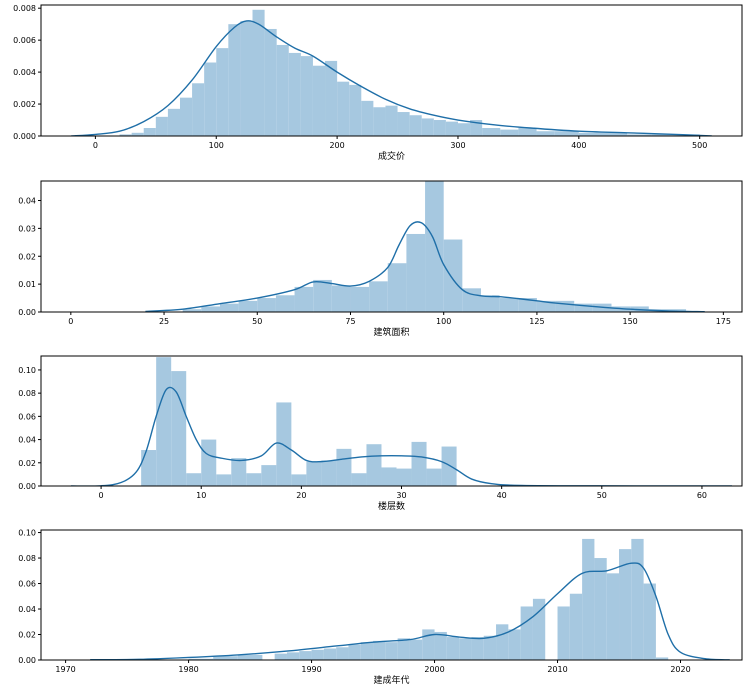  What do you see at coordinates (27, 584) in the screenshot?
I see `y-tick-label: 0.06` at bounding box center [27, 584].